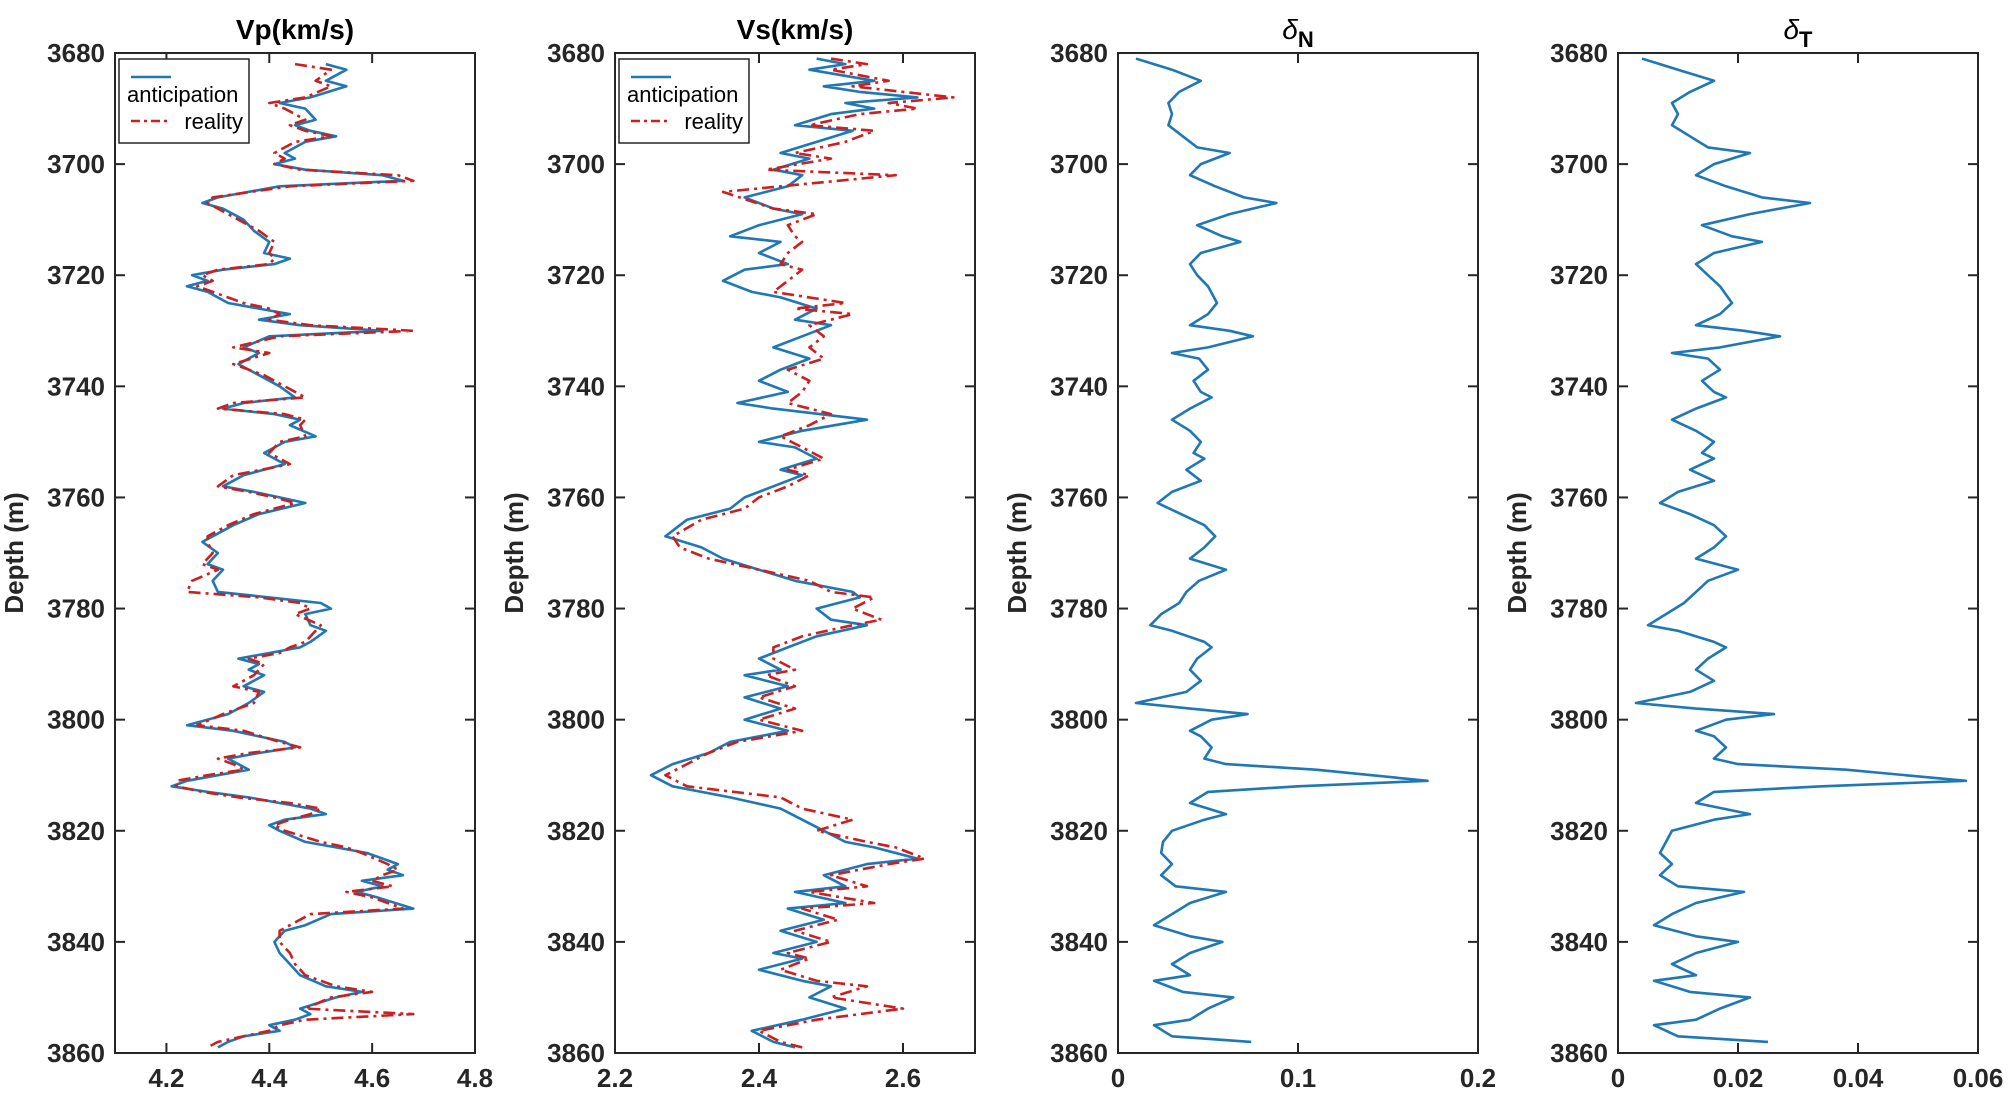 The width and height of the screenshot is (2008, 1105). I want to click on x-tick-label: 0.02, so click(1738, 1078).